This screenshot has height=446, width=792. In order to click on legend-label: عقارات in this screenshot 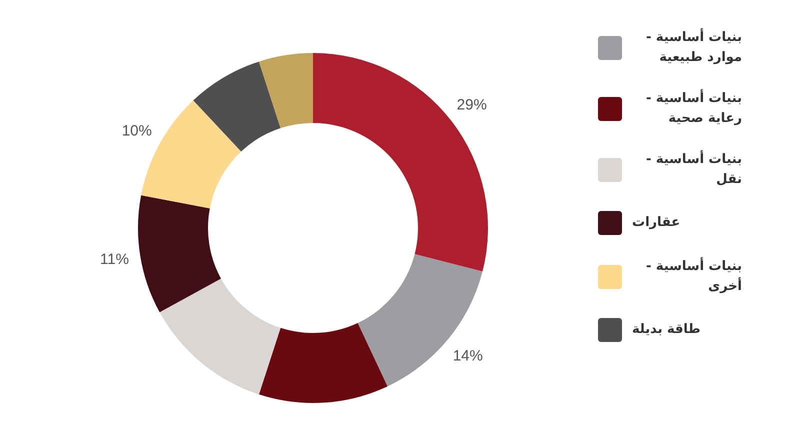, I will do `click(656, 223)`.